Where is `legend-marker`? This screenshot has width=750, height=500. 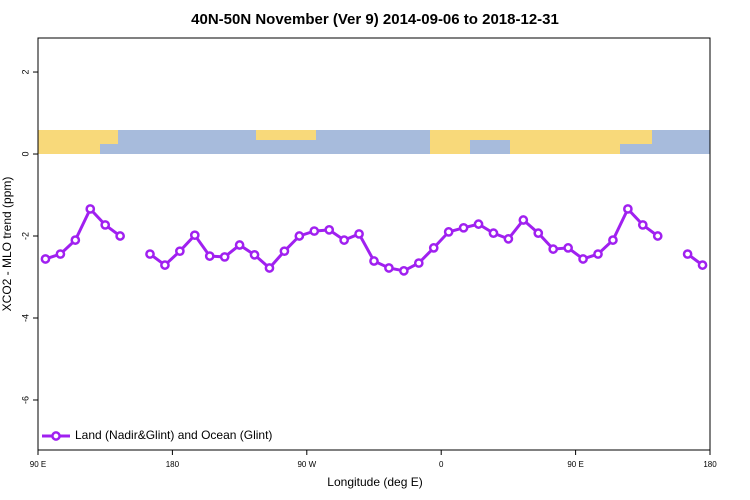 legend-marker is located at coordinates (56, 436).